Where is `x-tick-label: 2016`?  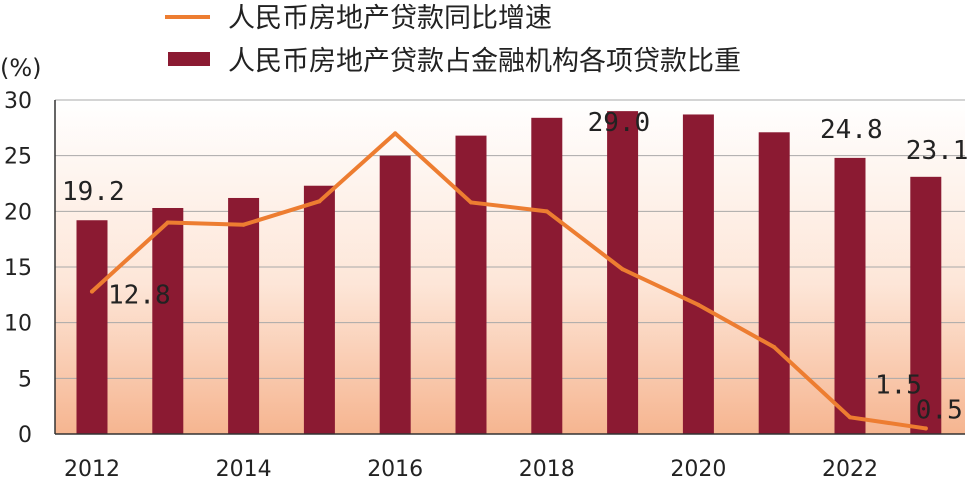
x-tick-label: 2016 is located at coordinates (395, 469).